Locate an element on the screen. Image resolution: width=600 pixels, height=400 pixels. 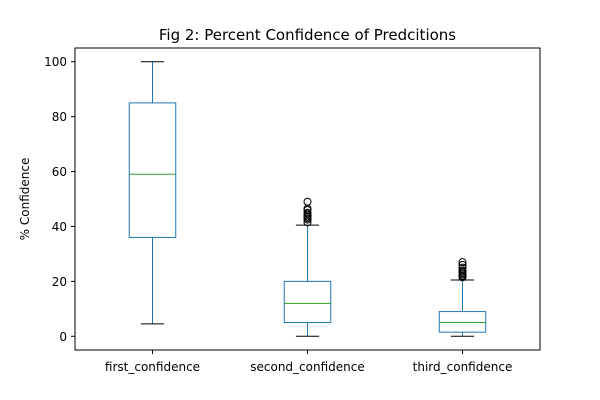
x-tick-label: second_confidence is located at coordinates (307, 367).